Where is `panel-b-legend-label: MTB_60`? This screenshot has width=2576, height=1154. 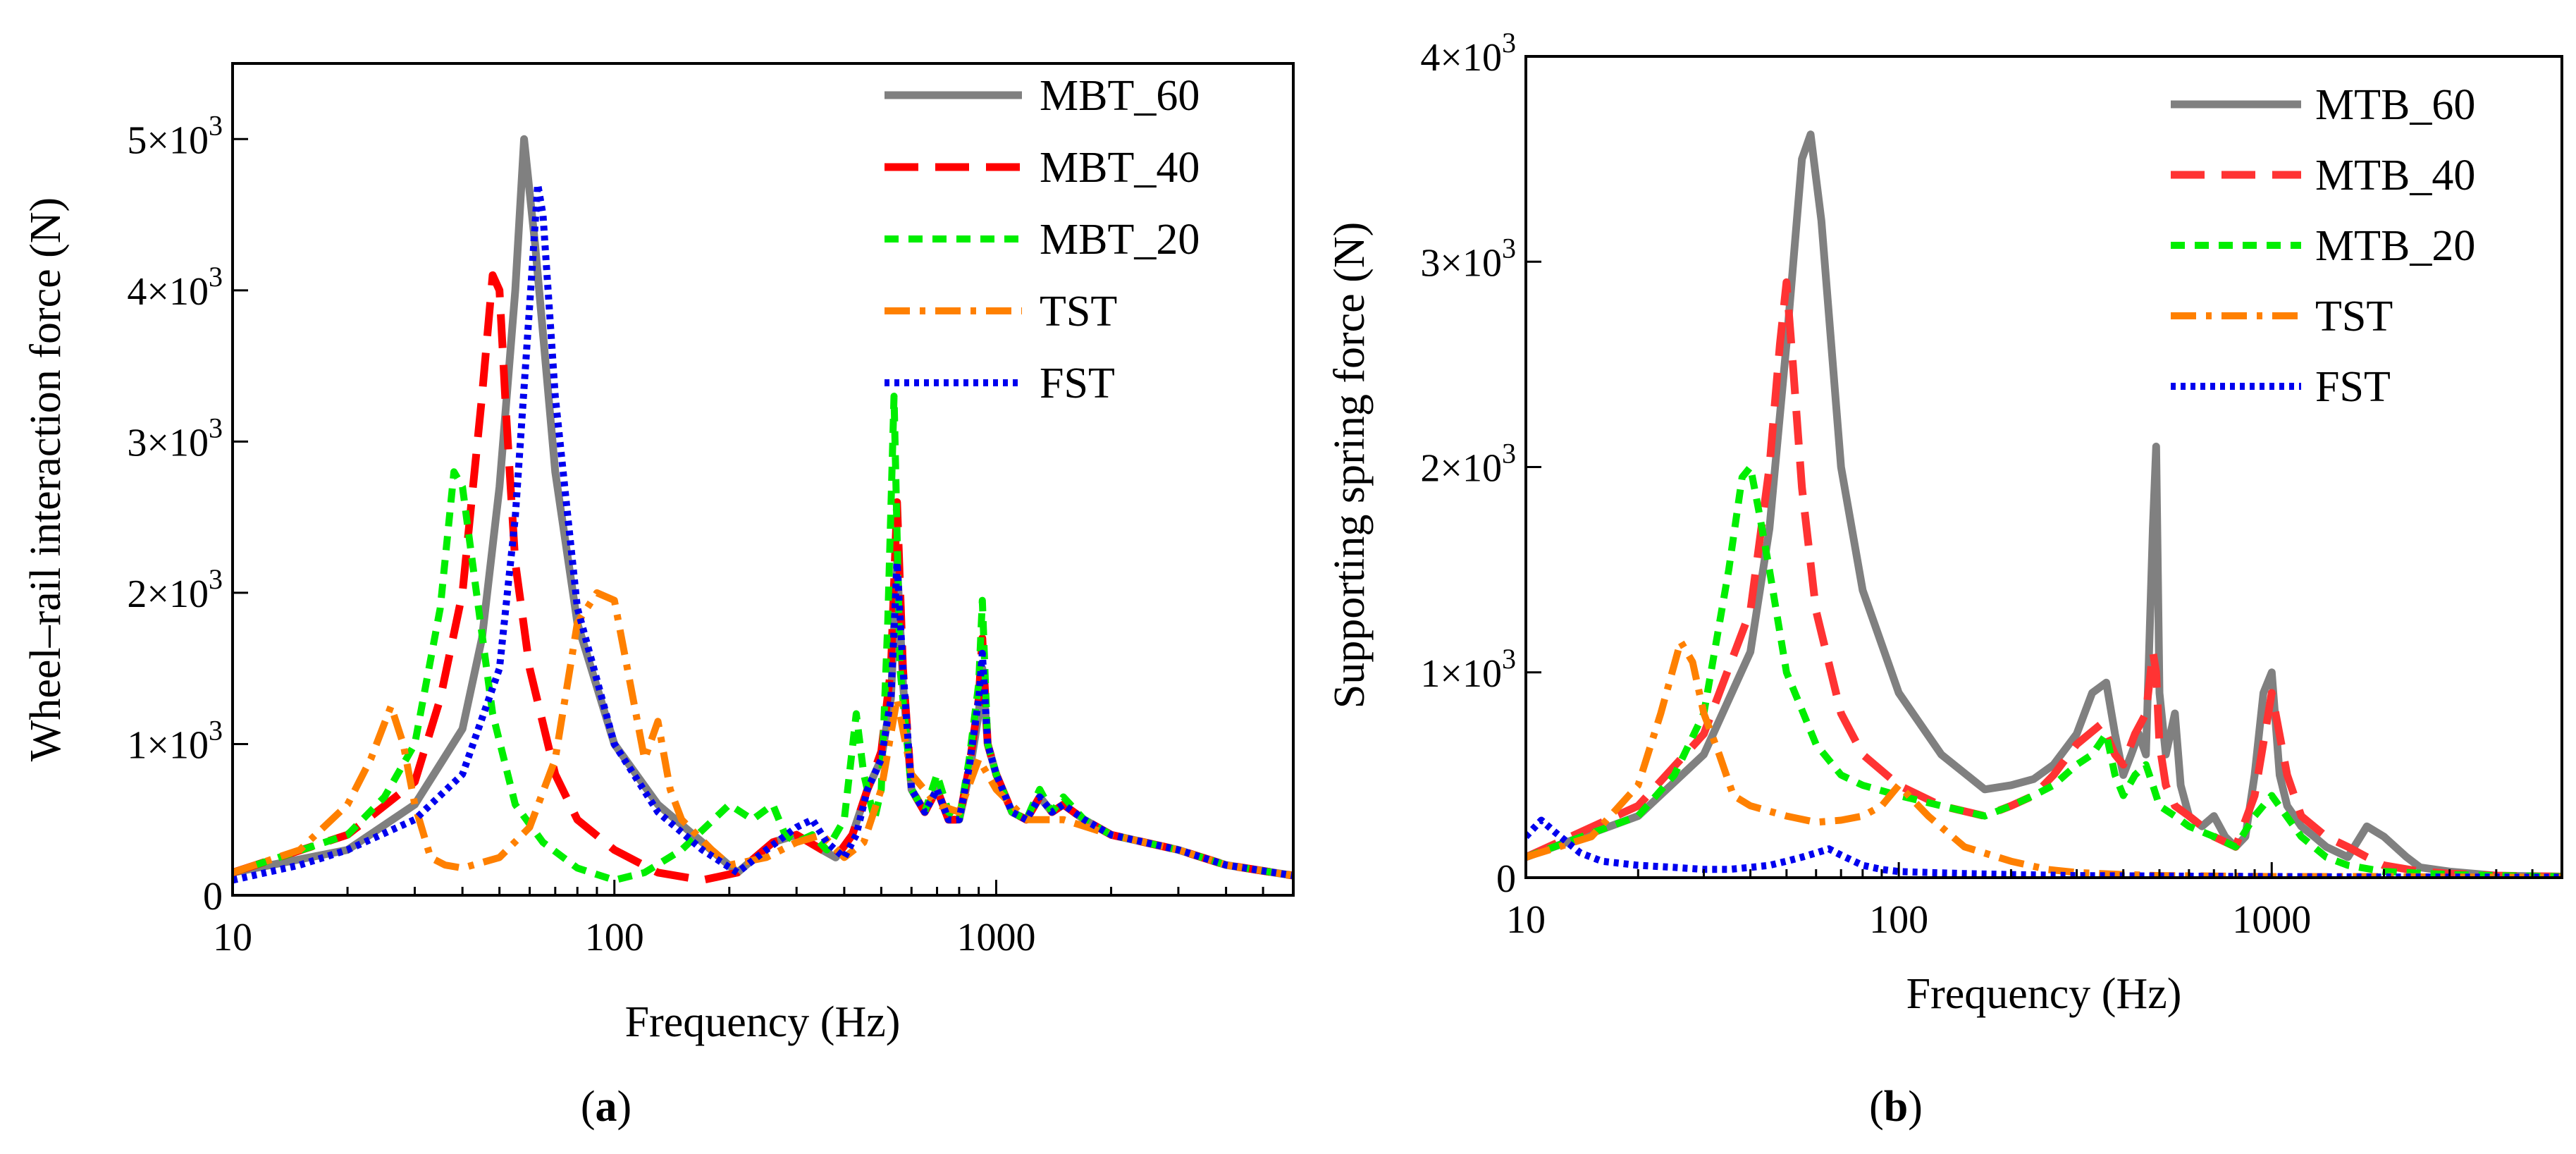
panel-b-legend-label: MTB_60 is located at coordinates (2395, 105).